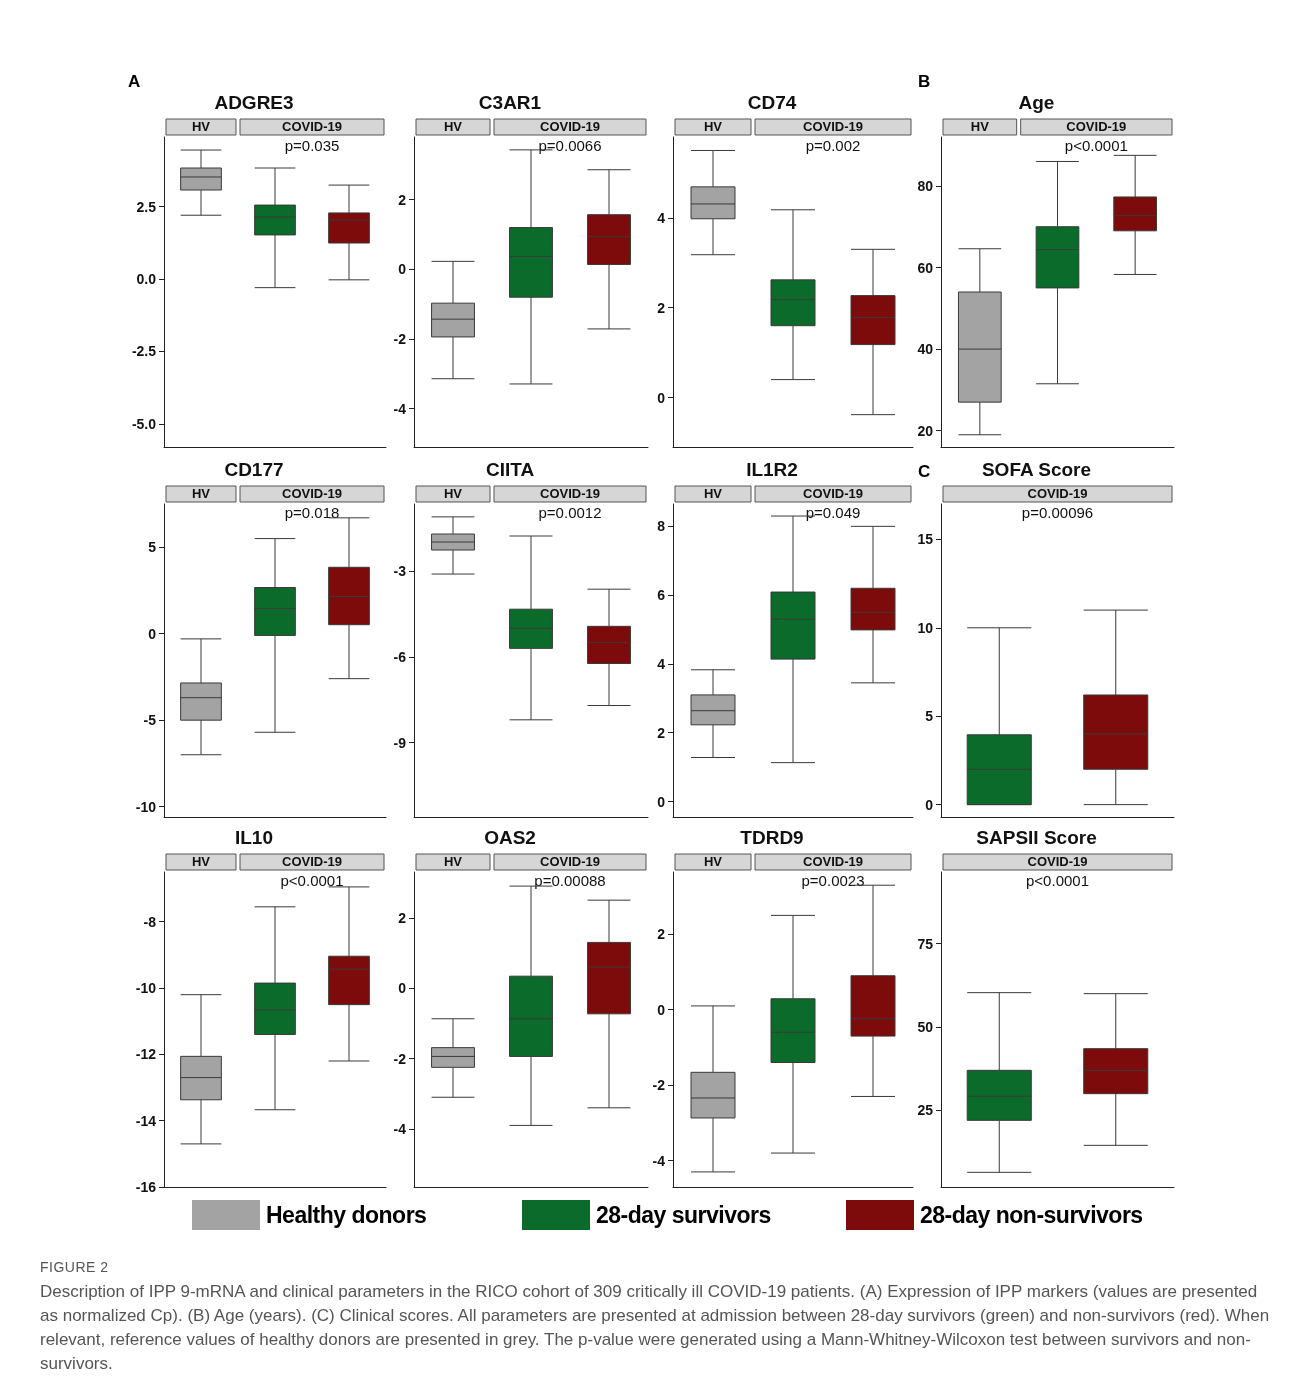  I want to click on y-tick-label: 75, so click(925, 943).